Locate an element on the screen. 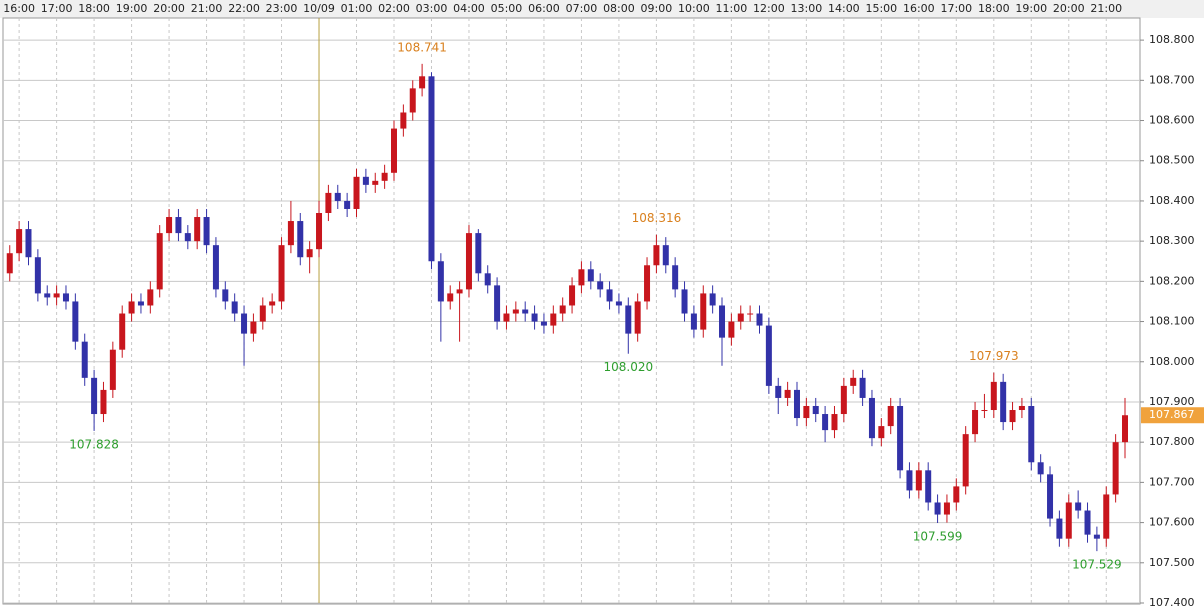  low-label: 107.529 is located at coordinates (1097, 565).